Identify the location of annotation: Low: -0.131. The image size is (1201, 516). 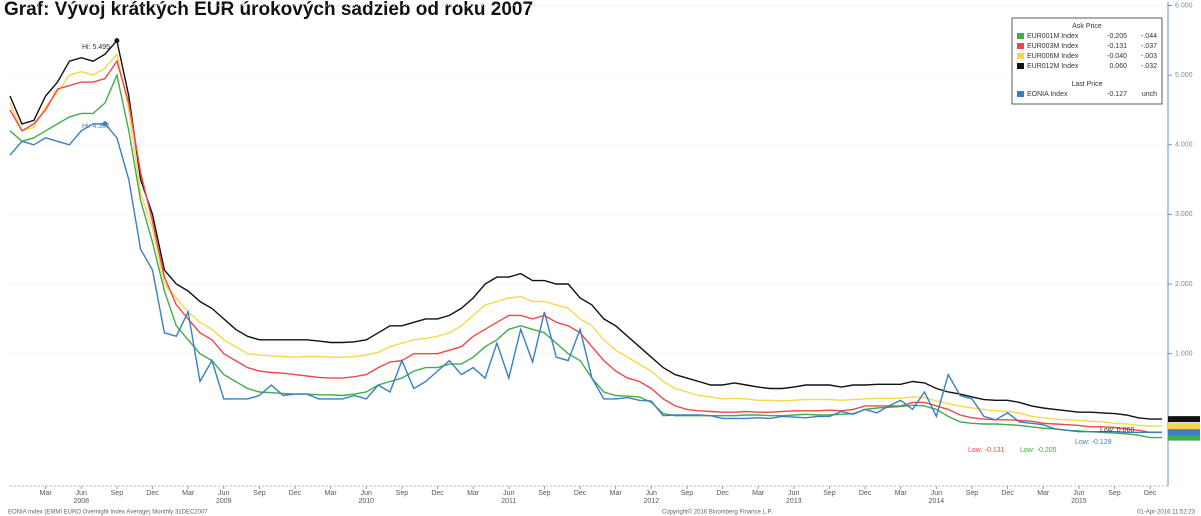
(986, 450).